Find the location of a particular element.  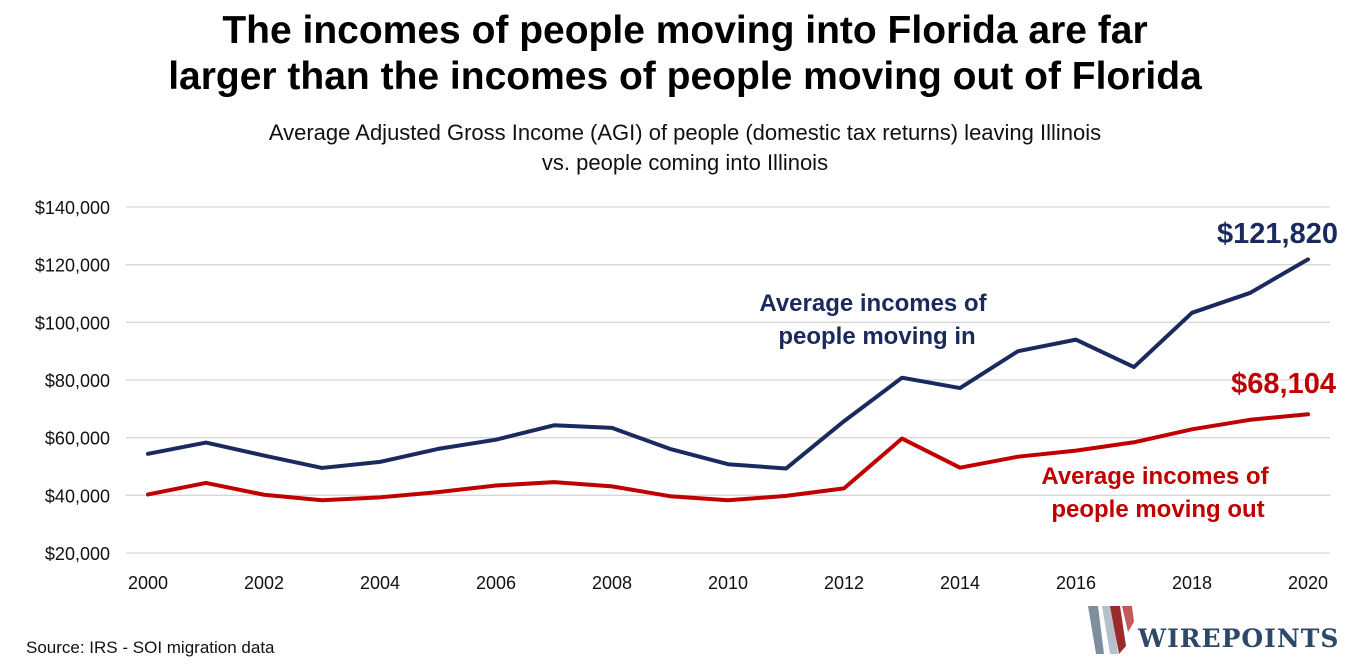

y-tick-label: $20,000 is located at coordinates (77, 554).